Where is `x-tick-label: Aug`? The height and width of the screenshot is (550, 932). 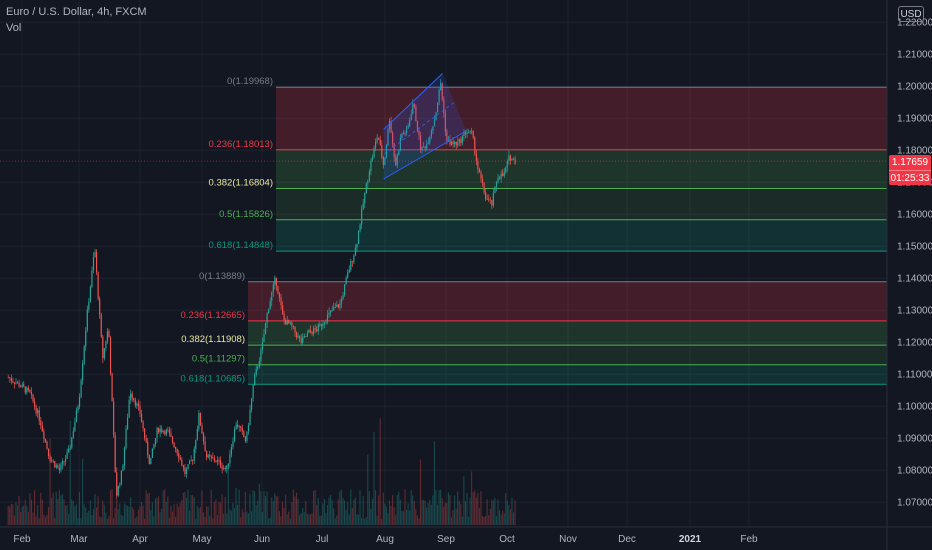
x-tick-label: Aug is located at coordinates (385, 539).